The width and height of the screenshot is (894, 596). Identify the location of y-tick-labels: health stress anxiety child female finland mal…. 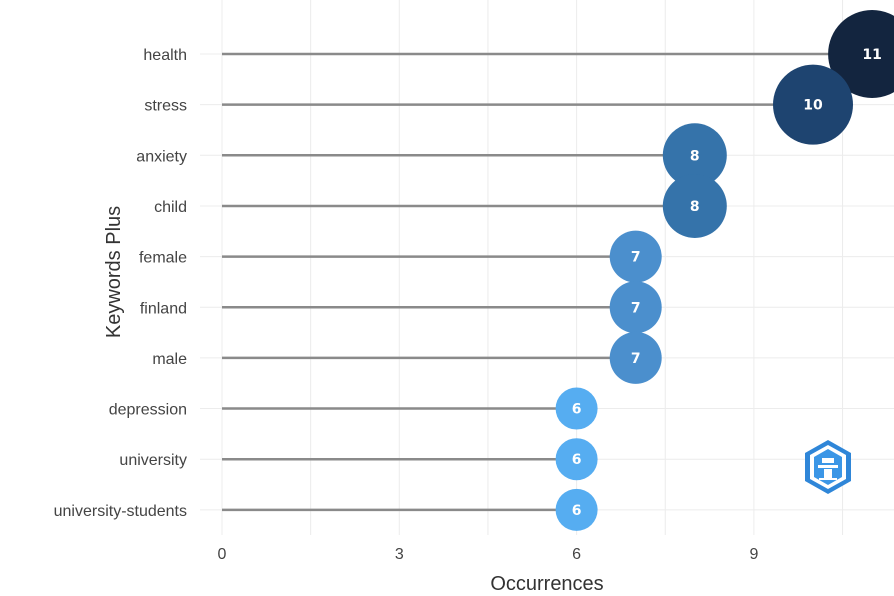
(120, 283).